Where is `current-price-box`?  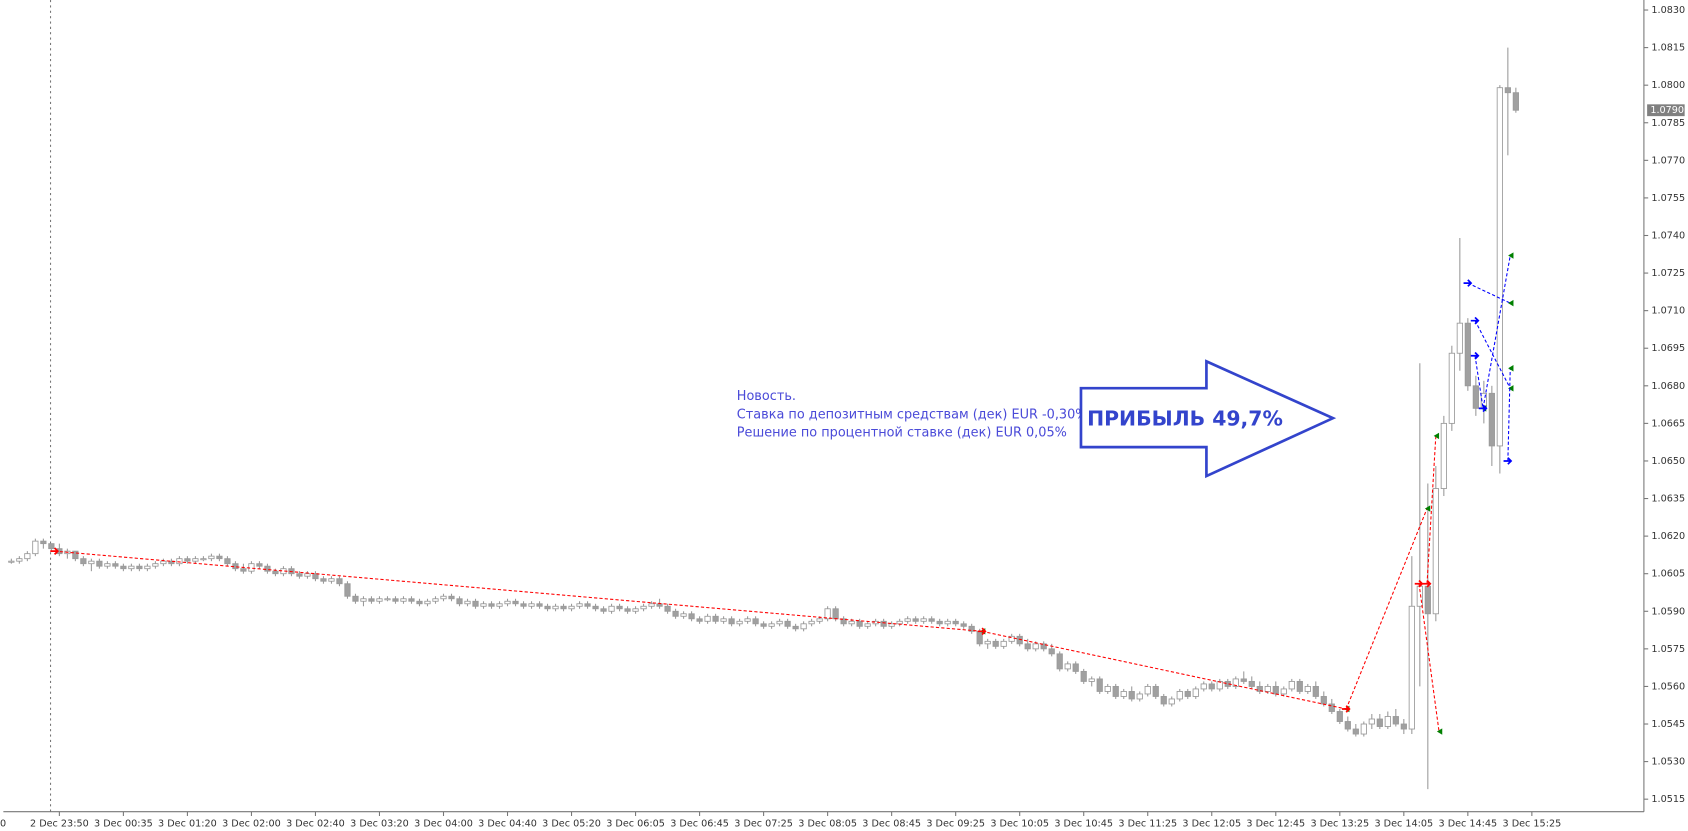
current-price-box is located at coordinates (1666, 110).